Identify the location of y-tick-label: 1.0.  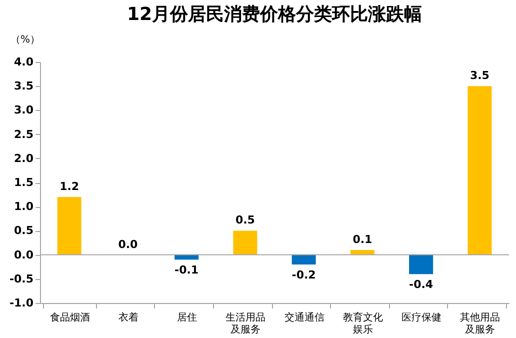
(24, 207).